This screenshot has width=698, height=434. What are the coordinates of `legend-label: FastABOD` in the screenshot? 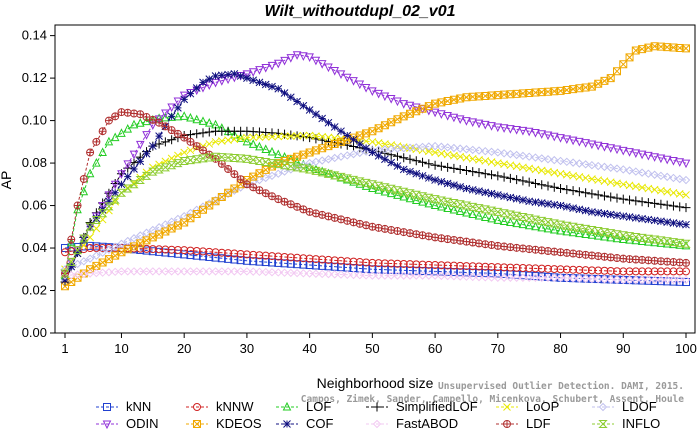 It's located at (427, 423).